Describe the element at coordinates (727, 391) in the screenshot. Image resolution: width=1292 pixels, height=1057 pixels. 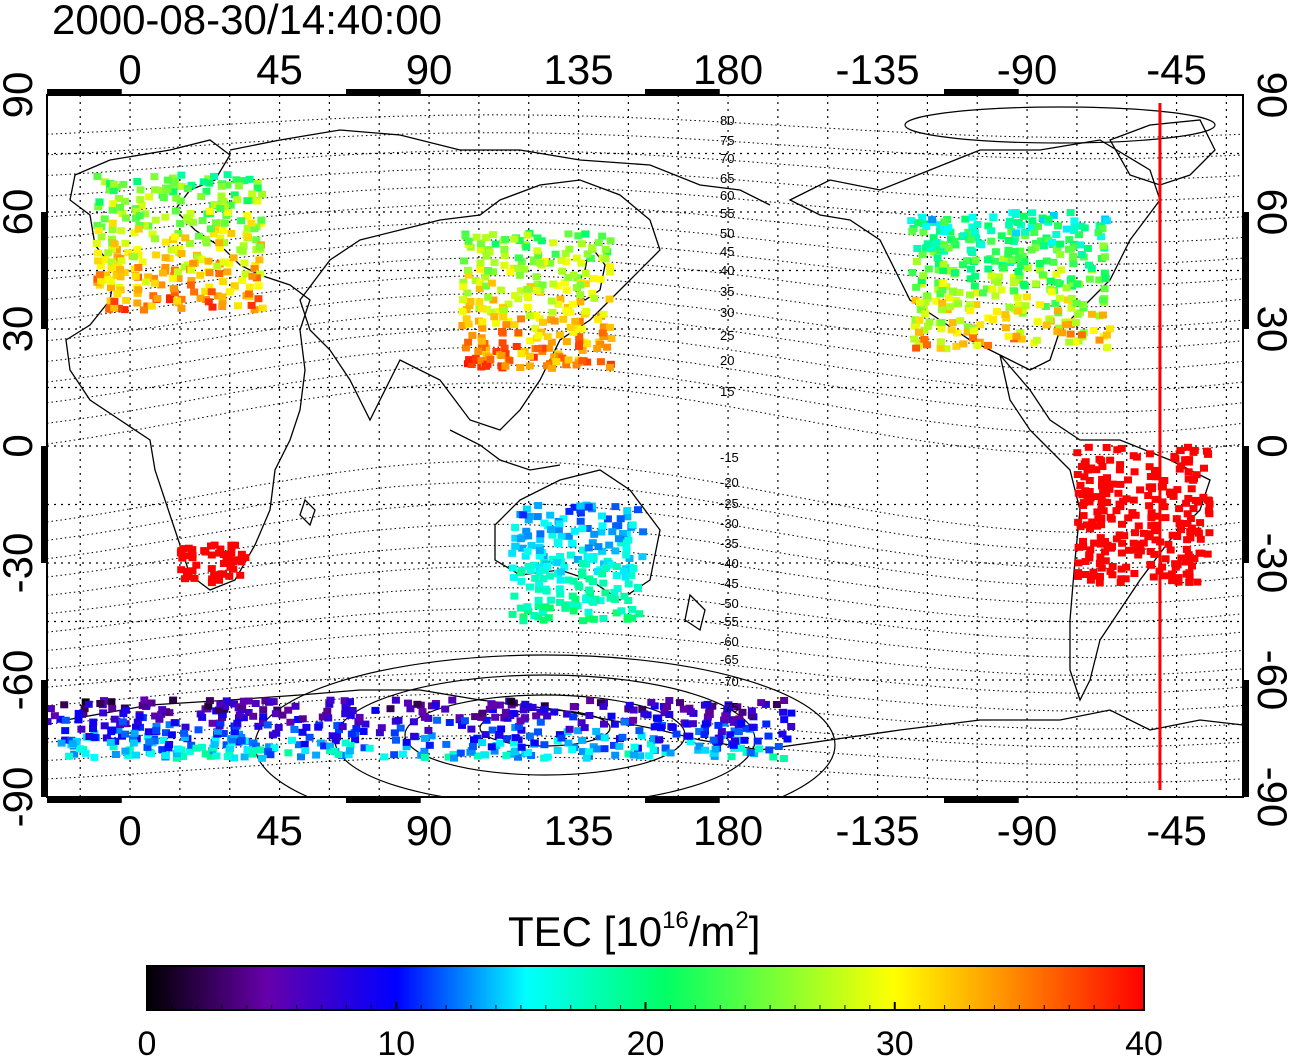
I see `contour-label: 15` at that location.